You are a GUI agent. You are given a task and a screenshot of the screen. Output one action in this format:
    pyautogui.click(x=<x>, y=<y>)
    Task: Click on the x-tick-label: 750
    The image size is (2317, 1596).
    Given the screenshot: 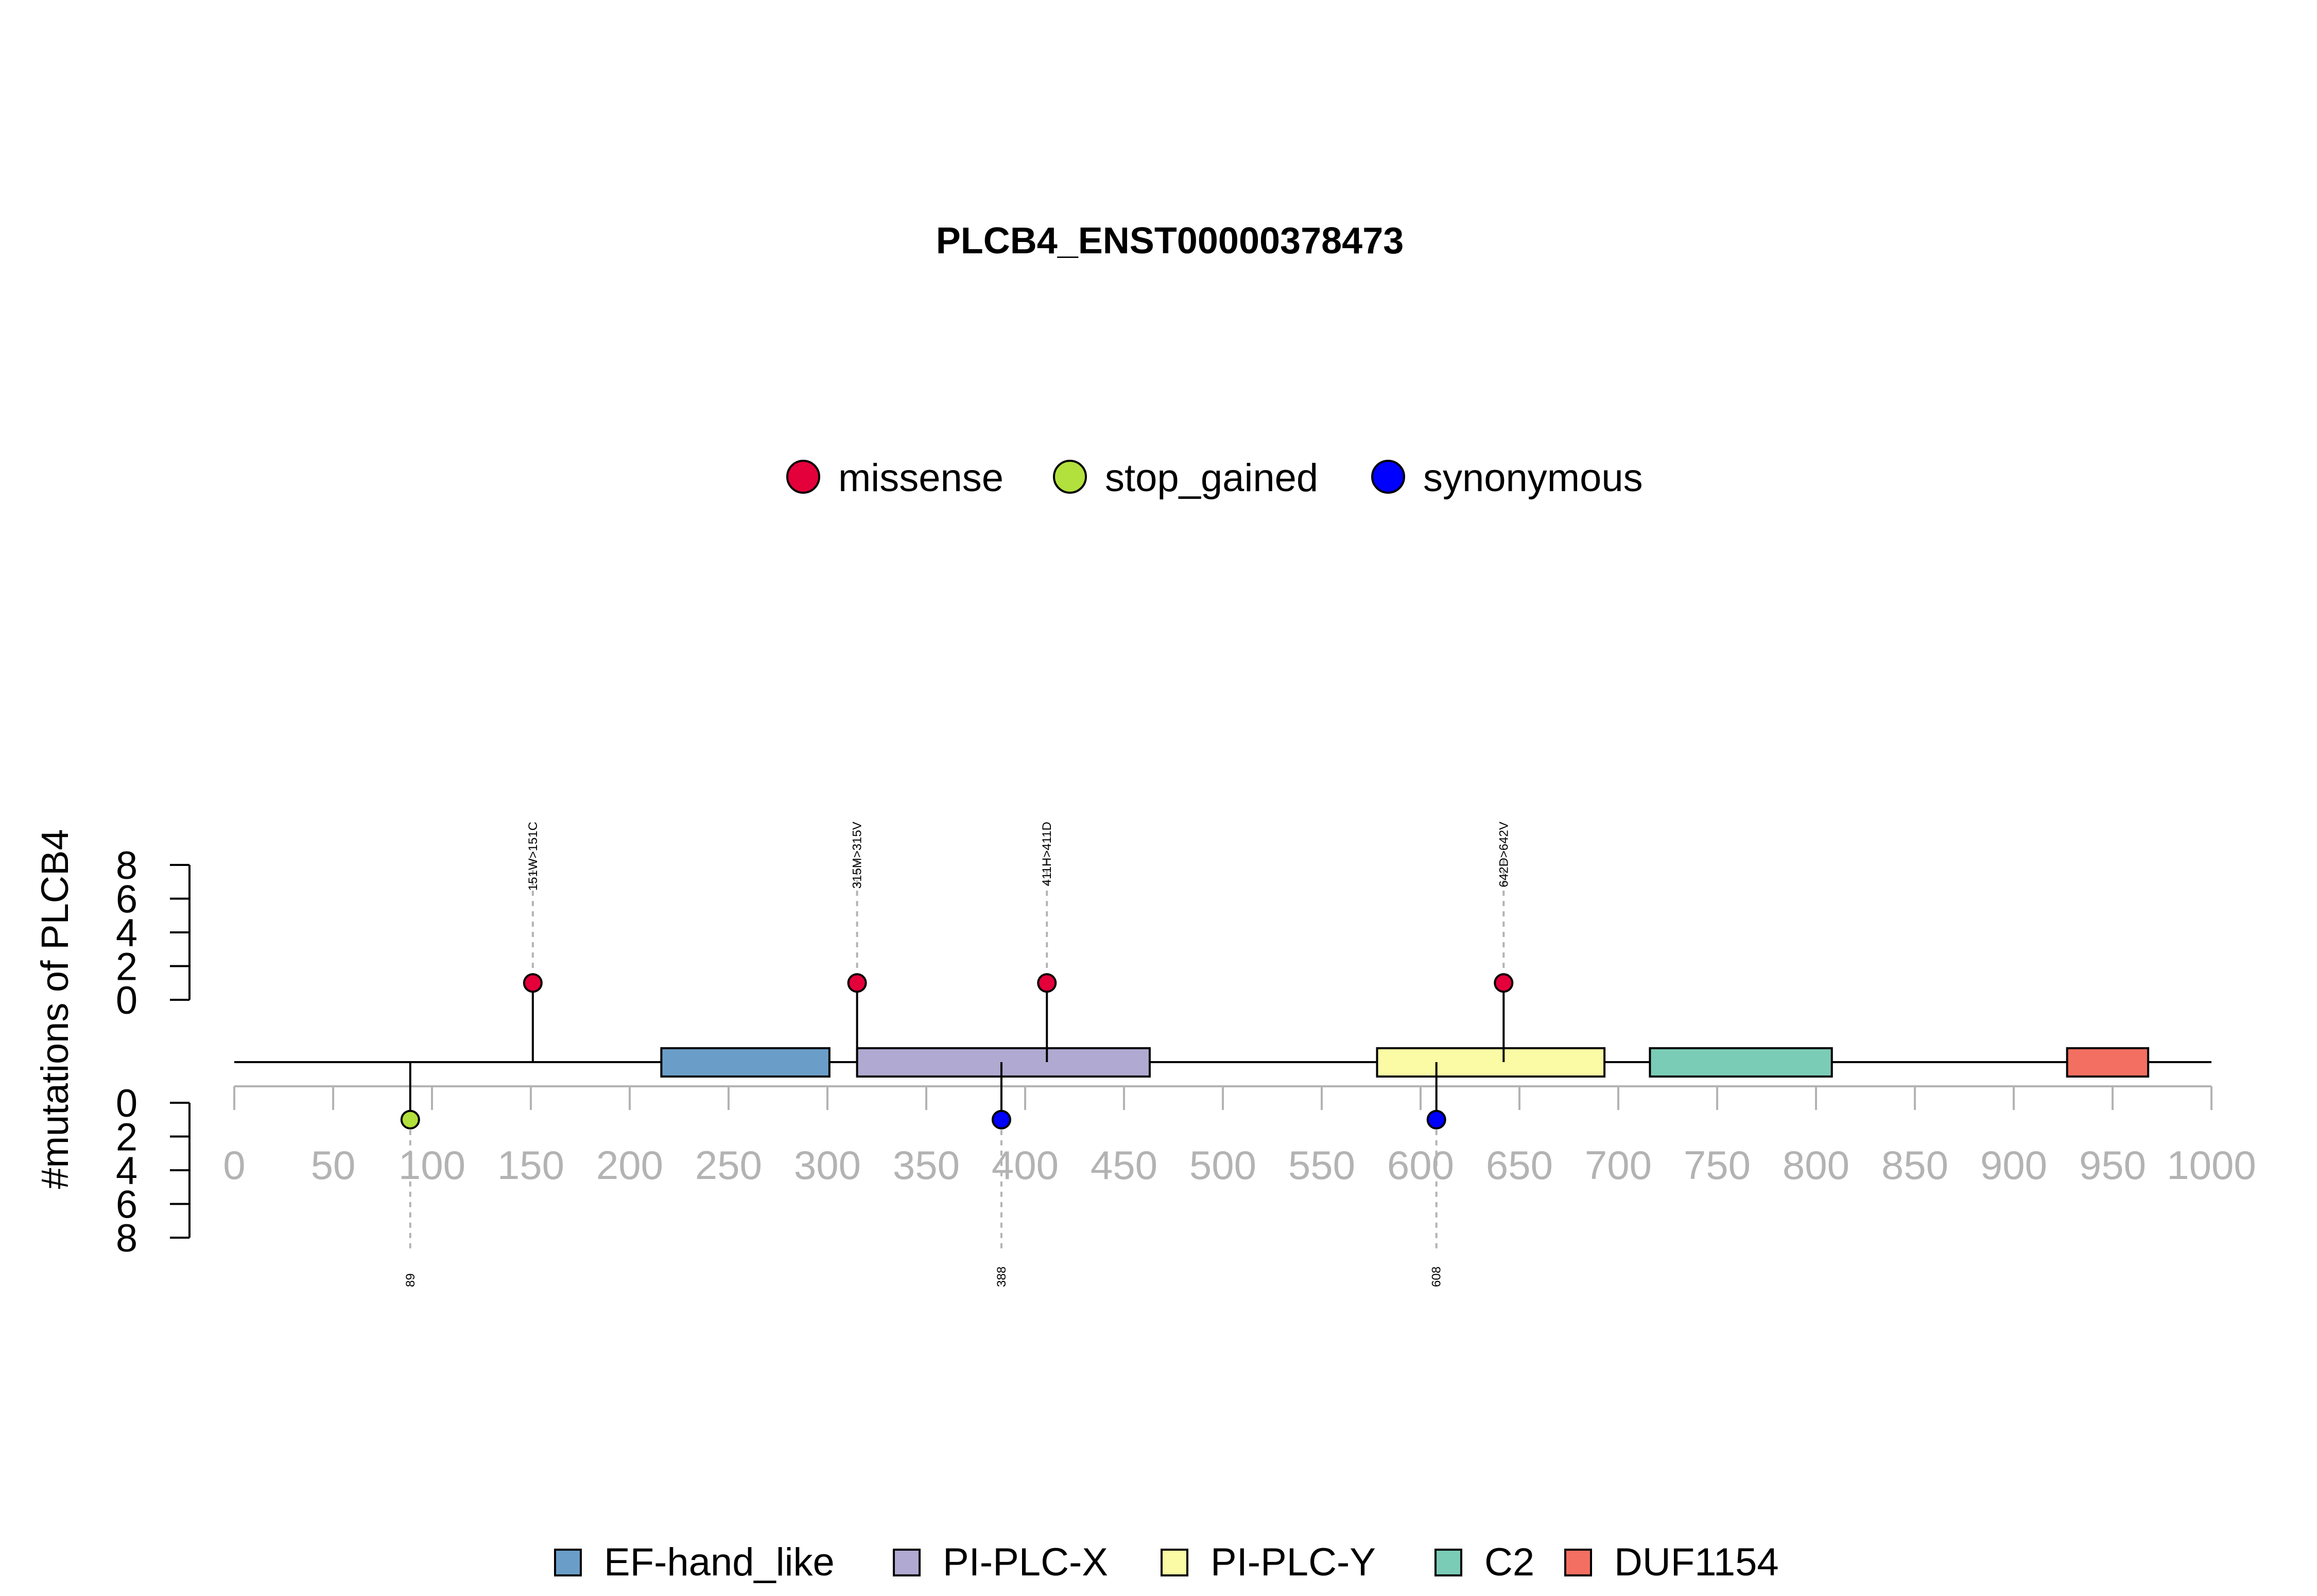 What is the action you would take?
    pyautogui.click(x=1717, y=1165)
    